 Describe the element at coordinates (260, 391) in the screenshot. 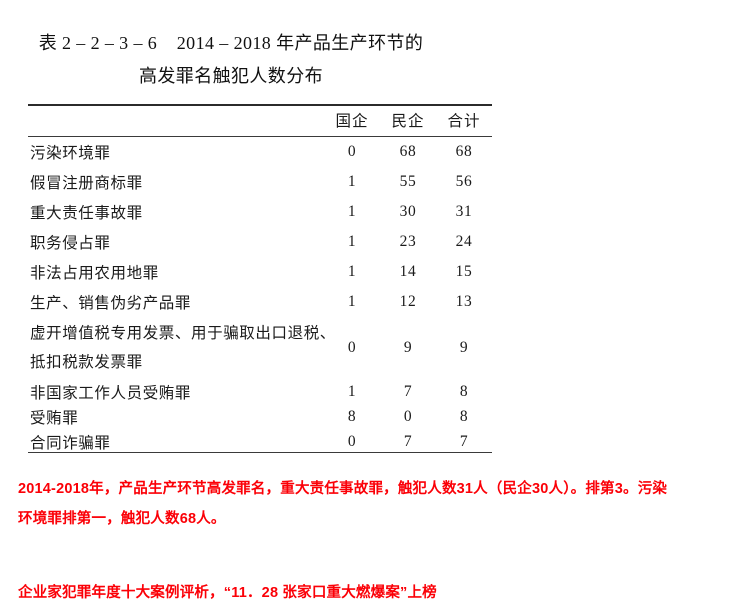

I see `table-row: 非国家工作人员受贿罪 1 7 8` at that location.